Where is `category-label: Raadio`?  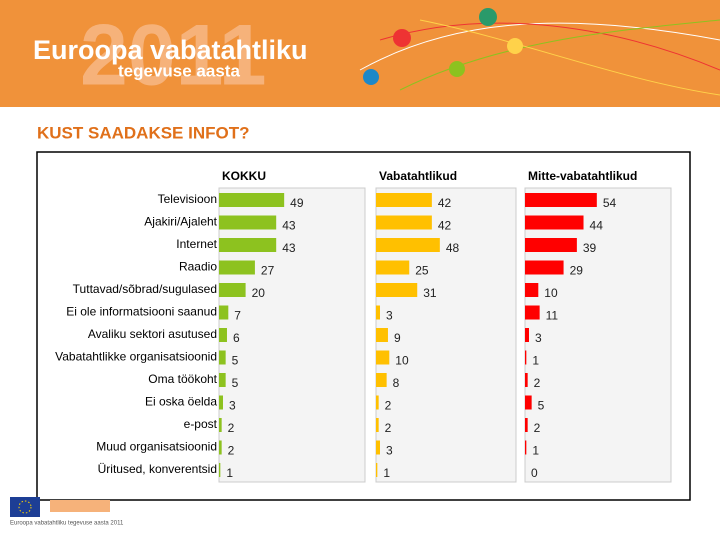
category-label: Raadio is located at coordinates (198, 267).